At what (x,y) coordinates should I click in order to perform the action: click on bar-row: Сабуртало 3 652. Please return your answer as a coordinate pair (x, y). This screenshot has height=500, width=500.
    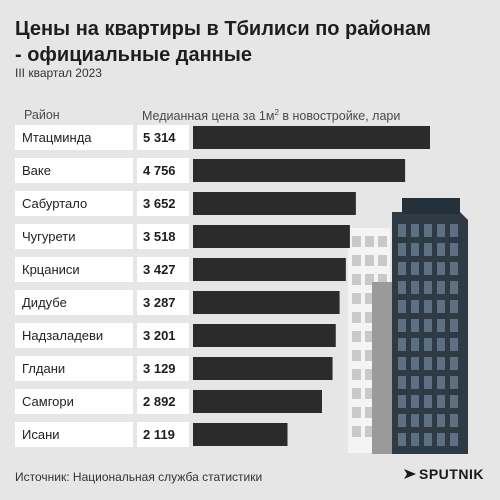
    Looking at the image, I should click on (185, 203).